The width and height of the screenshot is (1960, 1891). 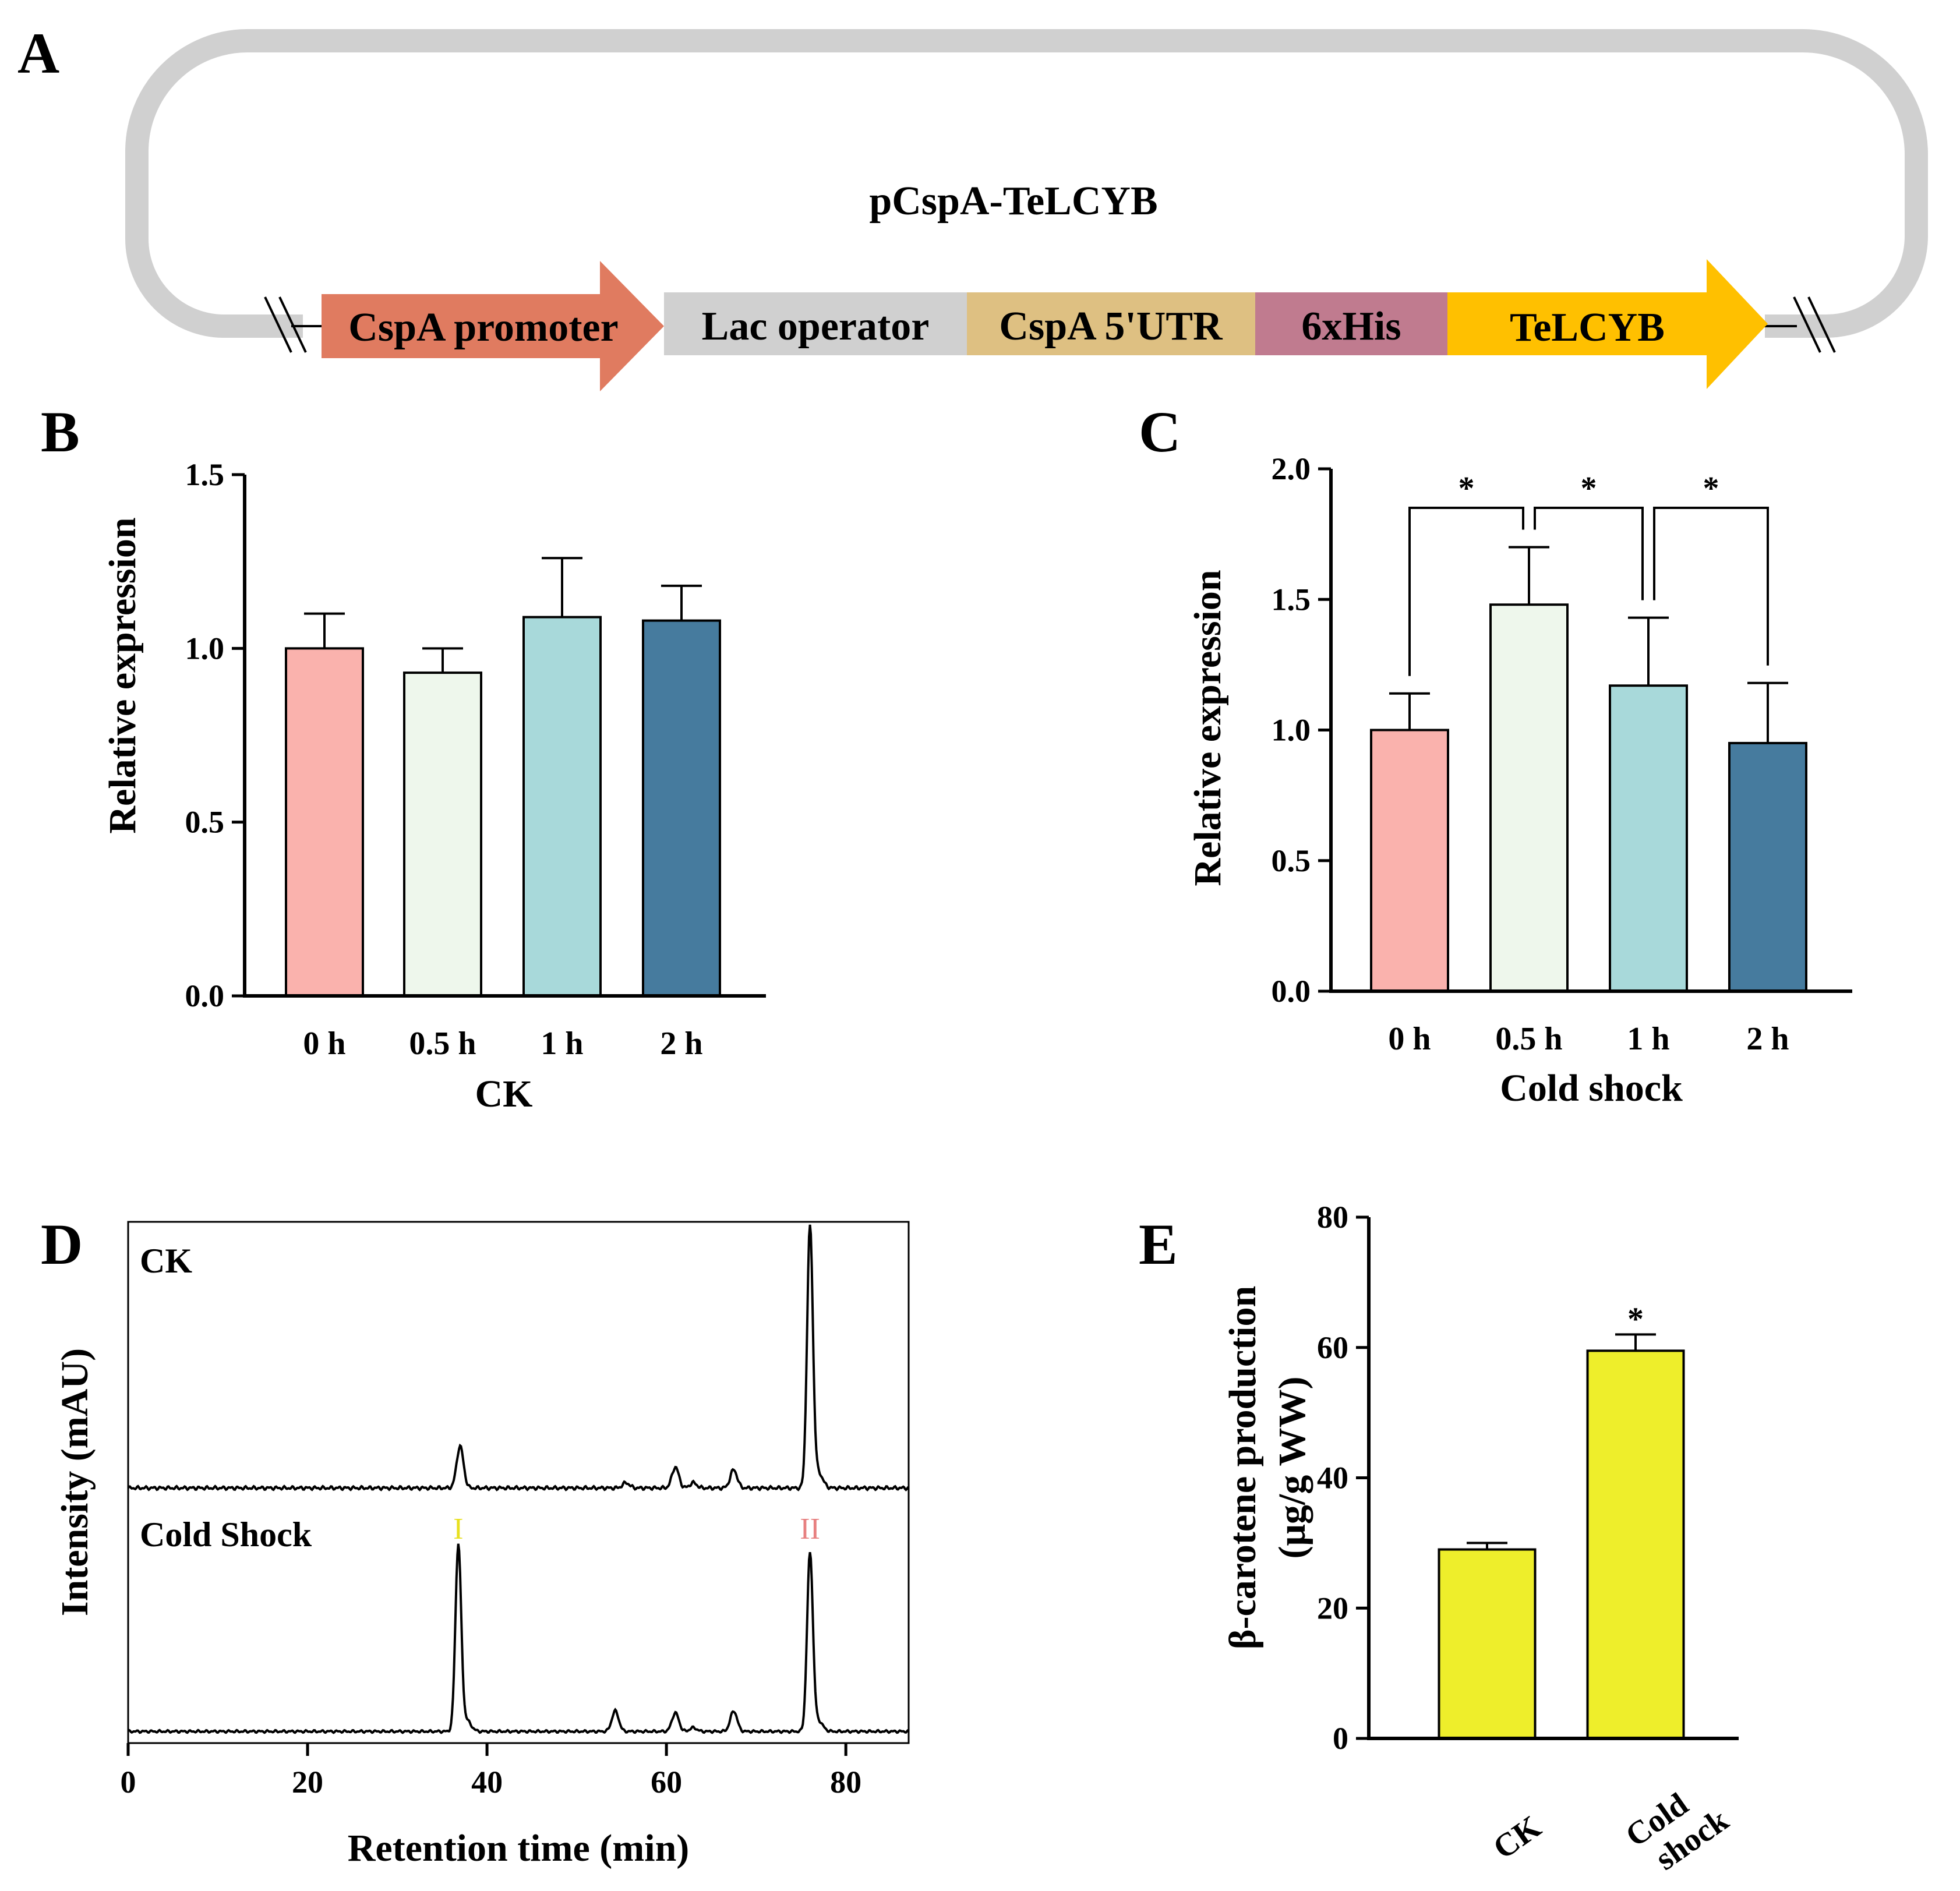 I want to click on panel-c-bar-0-h, so click(x=1409, y=861).